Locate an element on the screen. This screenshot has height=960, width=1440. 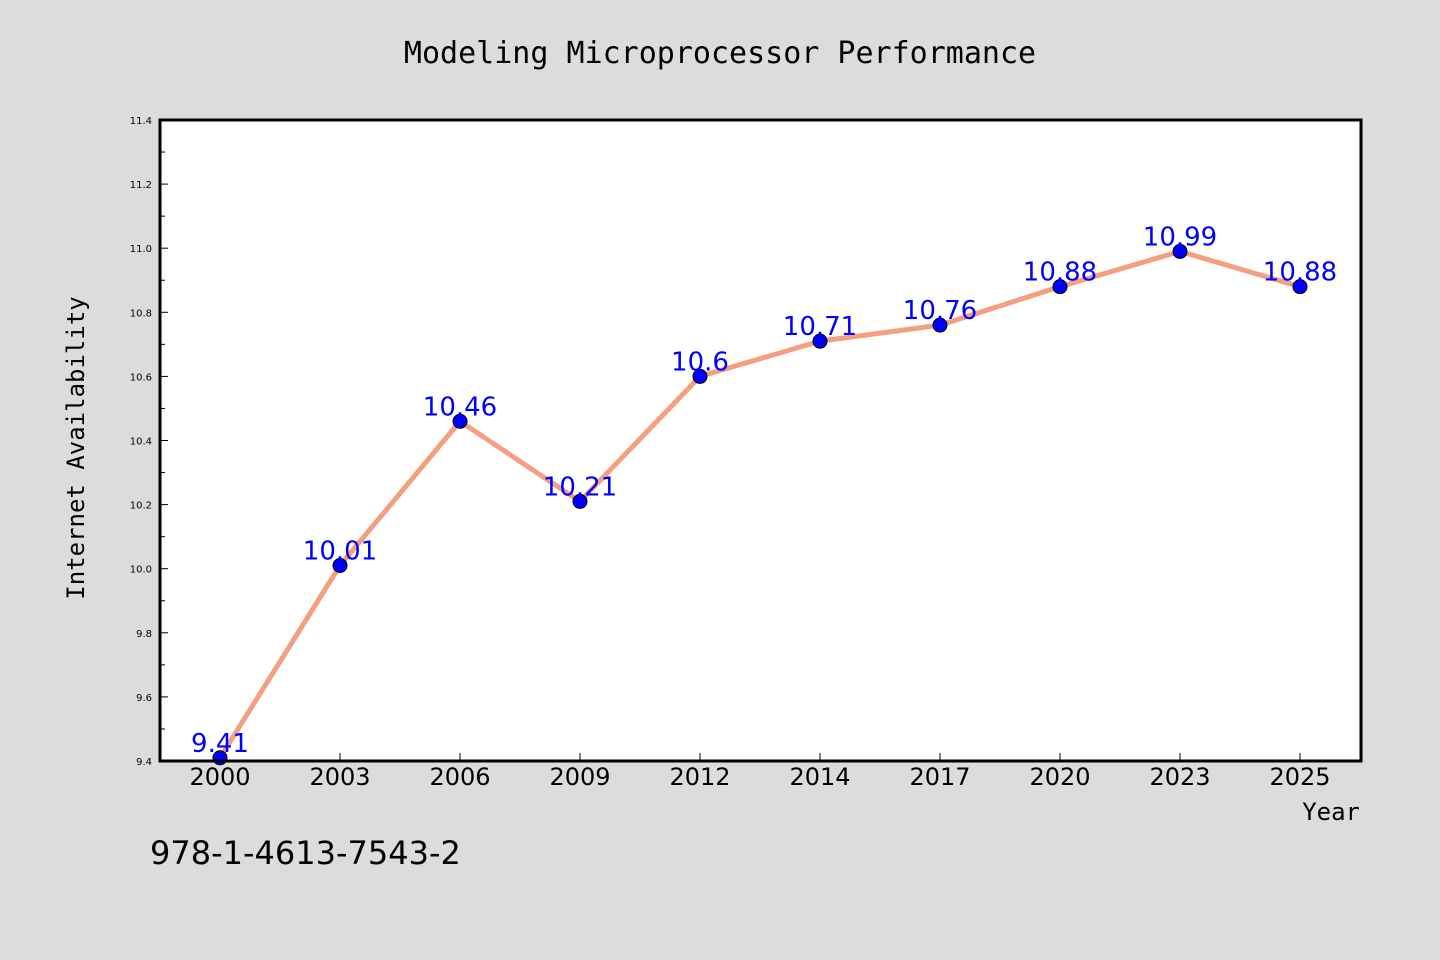
y-tick-label: 10.6 is located at coordinates (141, 377).